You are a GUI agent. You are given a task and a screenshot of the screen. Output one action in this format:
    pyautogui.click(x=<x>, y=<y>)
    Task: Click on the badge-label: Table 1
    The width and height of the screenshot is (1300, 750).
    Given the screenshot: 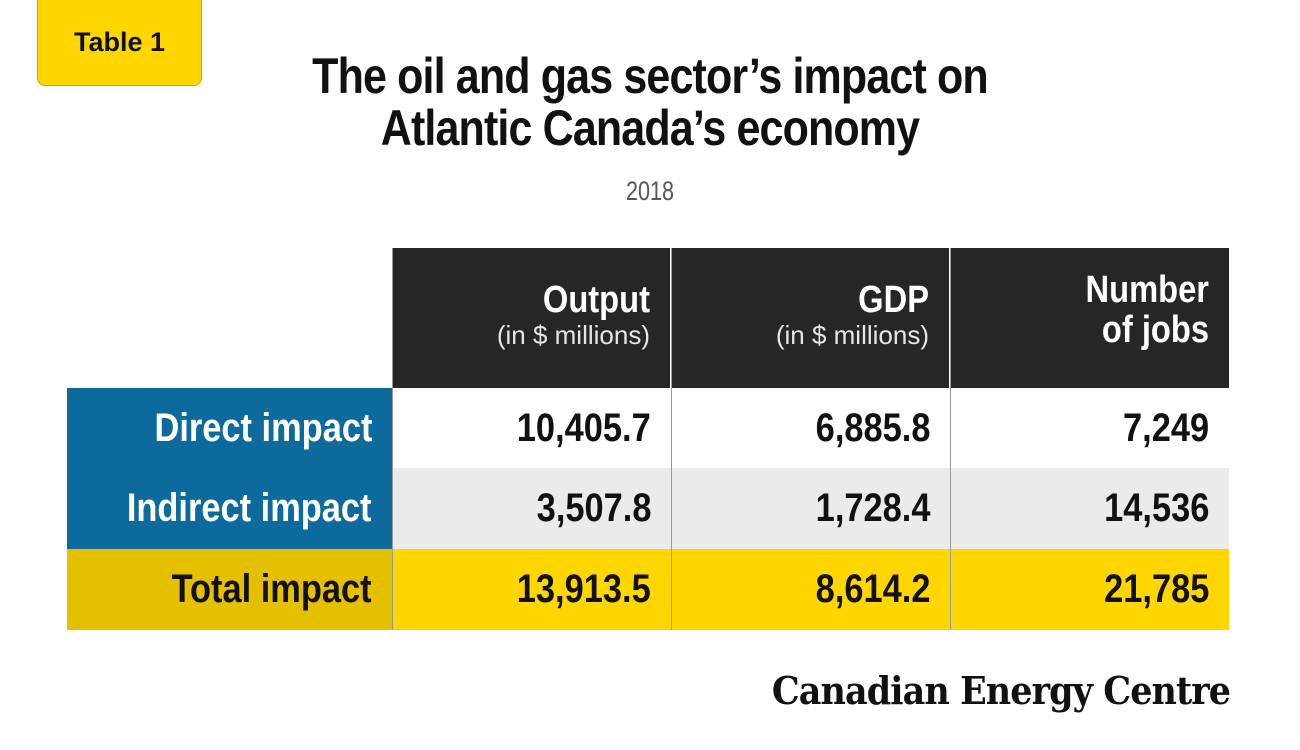 What is the action you would take?
    pyautogui.click(x=119, y=42)
    